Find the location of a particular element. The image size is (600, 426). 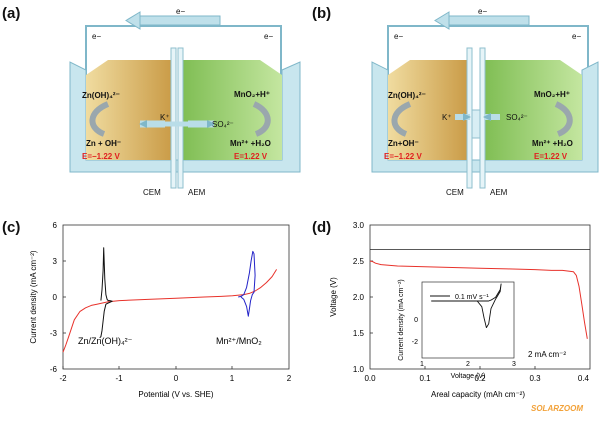

panel-d-curves is located at coordinates (479, 294).